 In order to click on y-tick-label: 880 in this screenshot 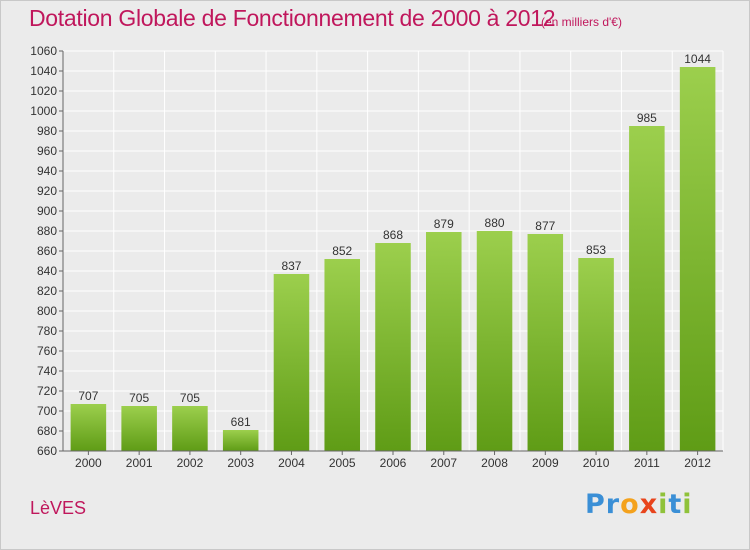, I will do `click(47, 231)`.